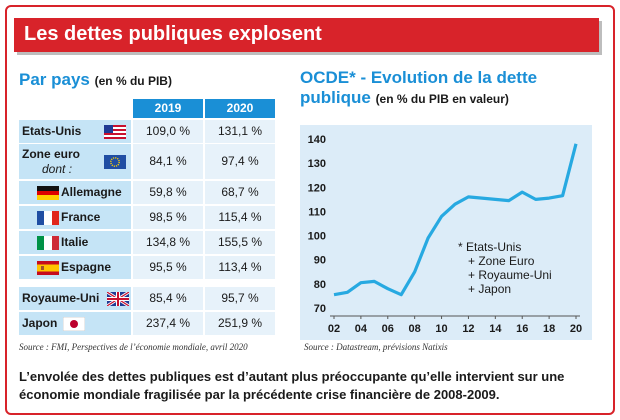  I want to click on table-heading-unit: (en % du PIB), so click(133, 81).